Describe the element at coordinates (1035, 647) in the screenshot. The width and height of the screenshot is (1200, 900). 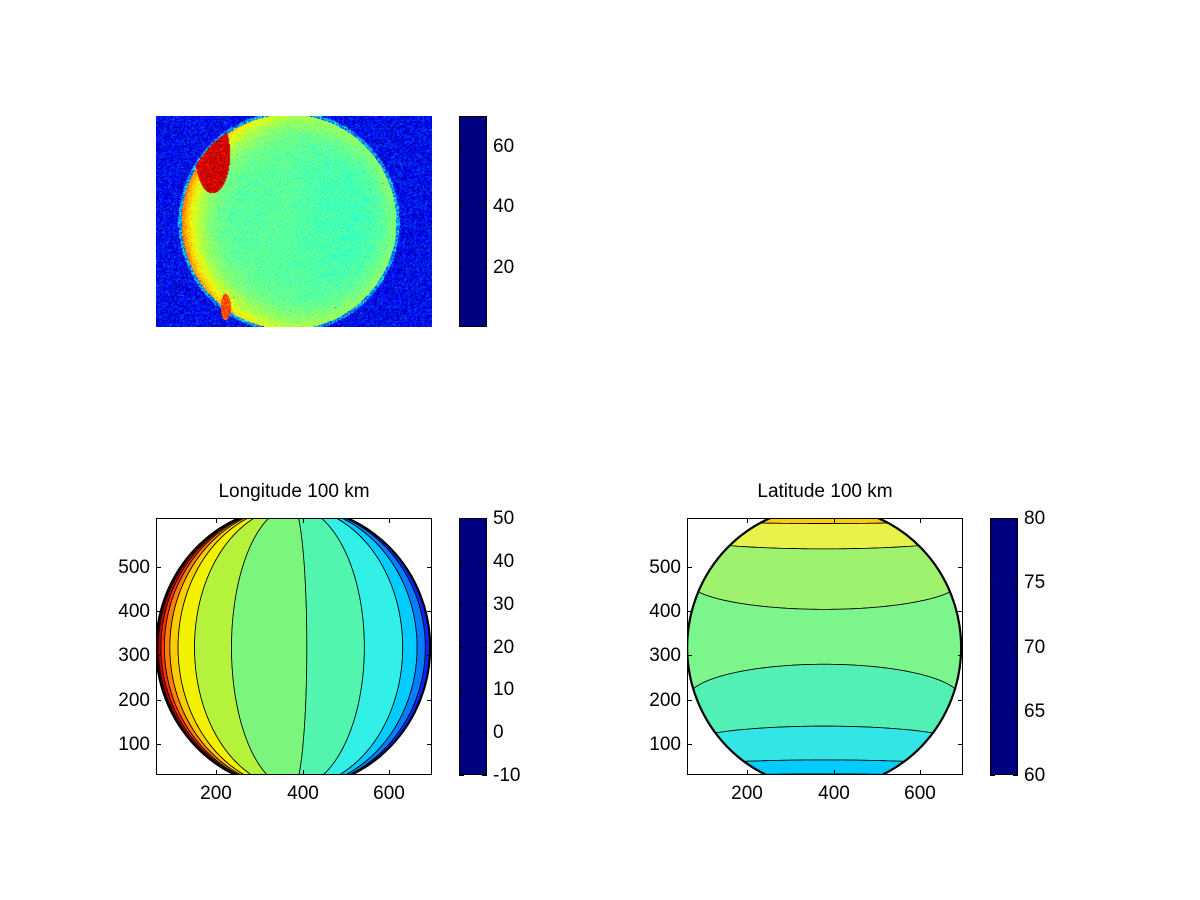
I see `colorbar-tick-label: 70` at that location.